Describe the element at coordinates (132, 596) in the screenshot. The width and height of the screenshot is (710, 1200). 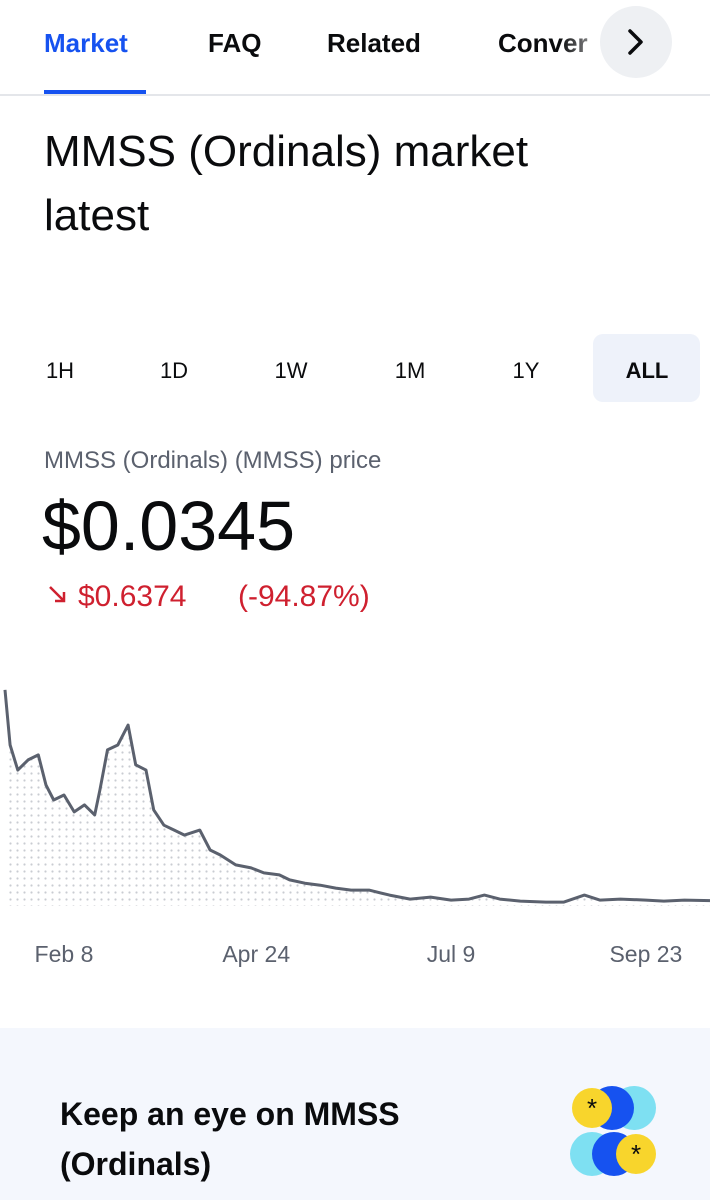
I see `price-change: $0.6374` at that location.